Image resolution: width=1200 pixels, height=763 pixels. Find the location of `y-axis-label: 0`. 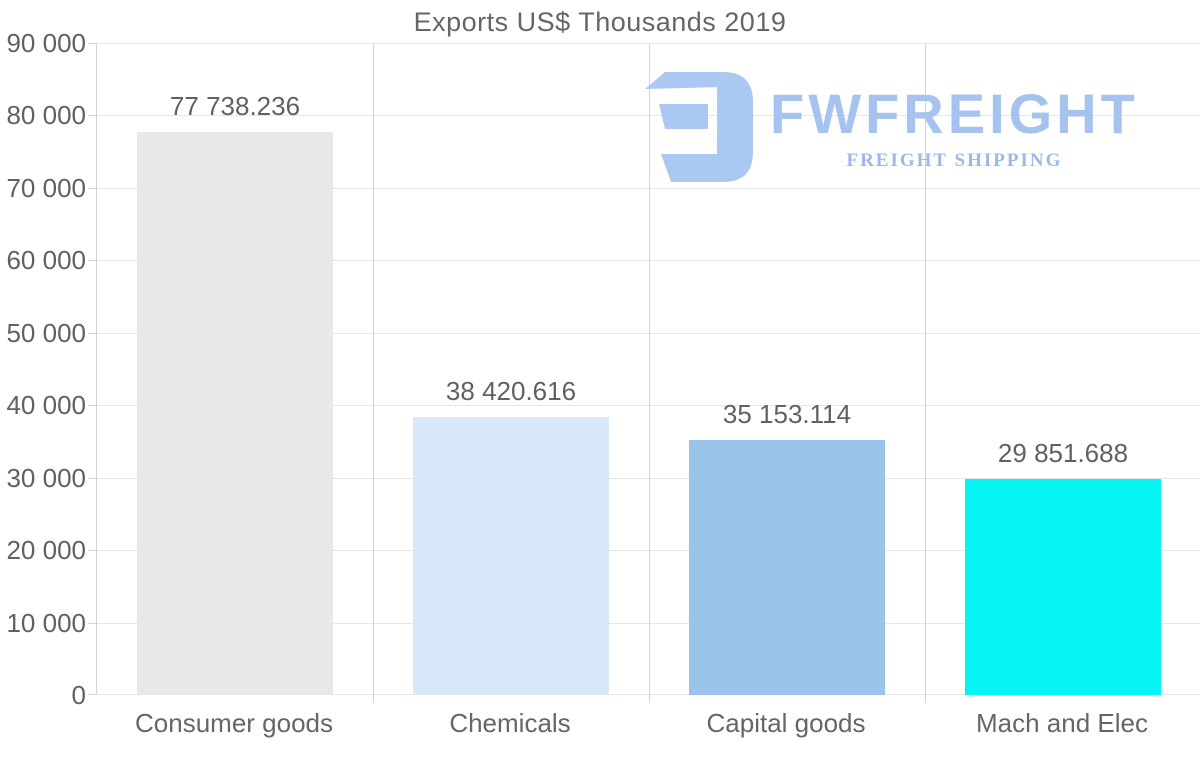

y-axis-label: 0 is located at coordinates (78, 695).